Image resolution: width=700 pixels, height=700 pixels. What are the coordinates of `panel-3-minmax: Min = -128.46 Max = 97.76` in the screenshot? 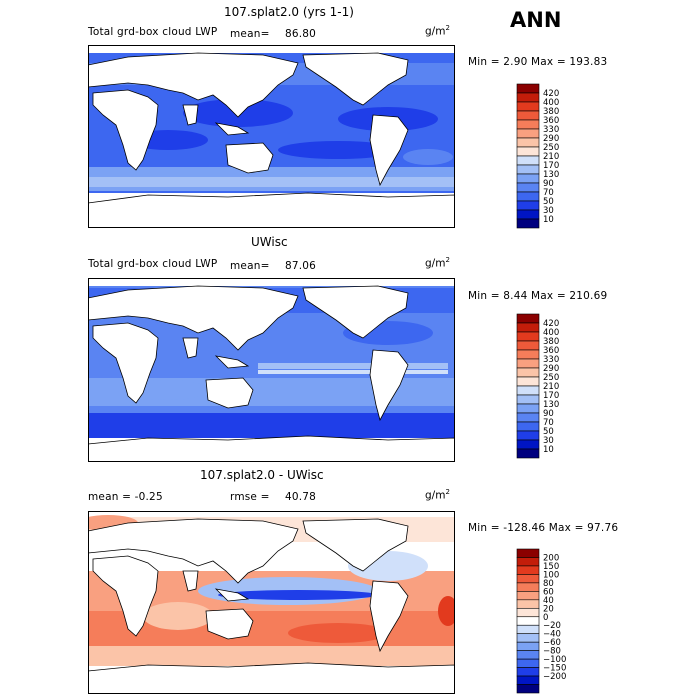 It's located at (543, 528).